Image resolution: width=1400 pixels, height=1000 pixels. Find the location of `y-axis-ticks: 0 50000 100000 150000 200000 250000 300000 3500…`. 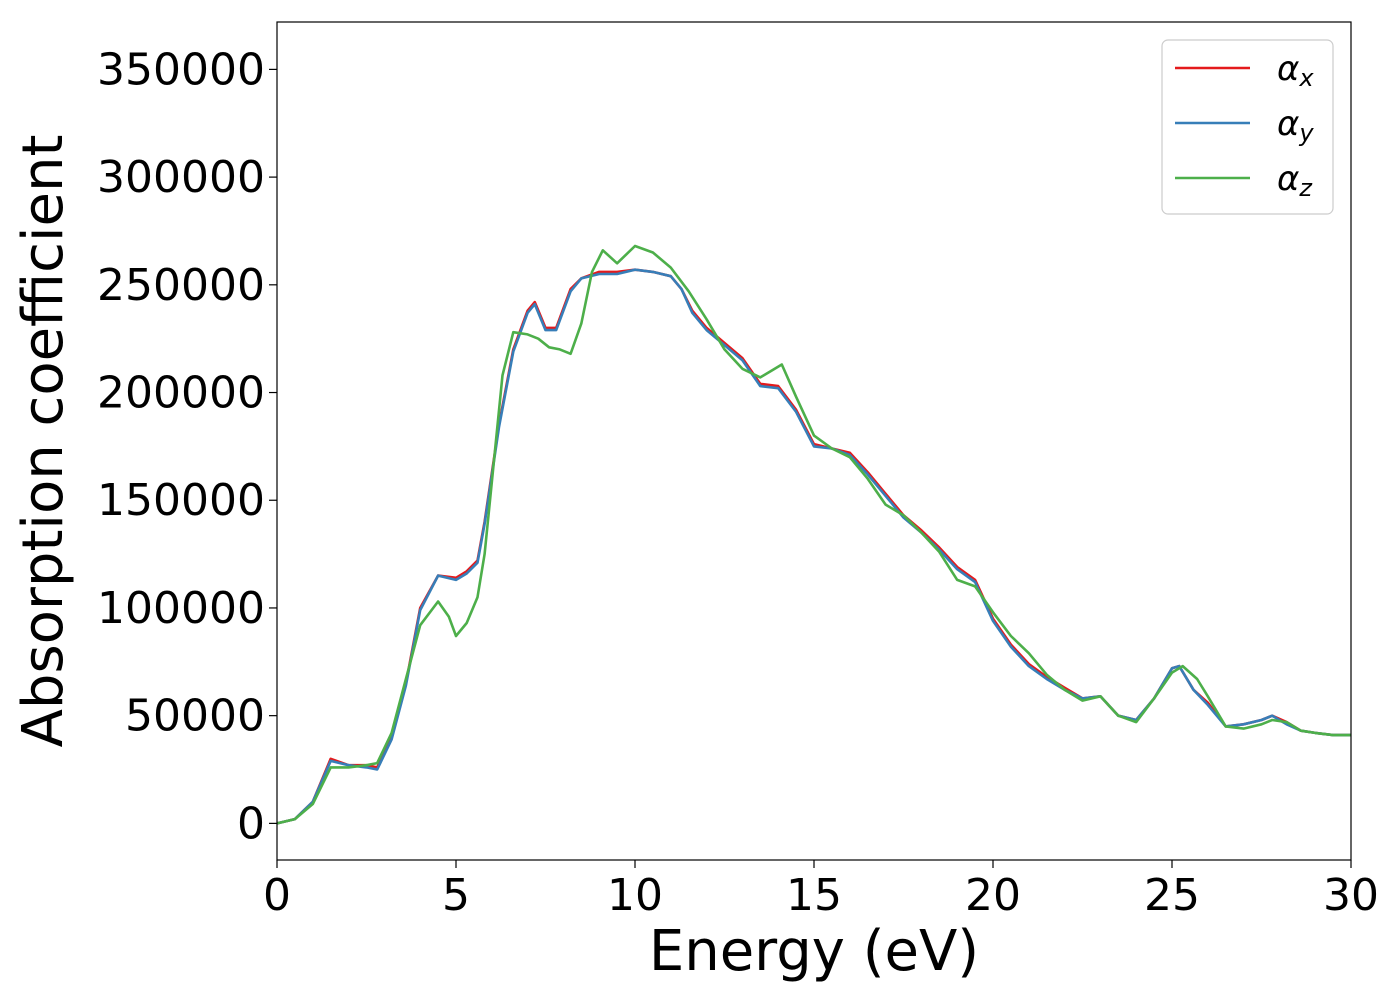

y-axis-ticks: 0 50000 100000 150000 200000 250000 300000 3500… is located at coordinates (187, 446).